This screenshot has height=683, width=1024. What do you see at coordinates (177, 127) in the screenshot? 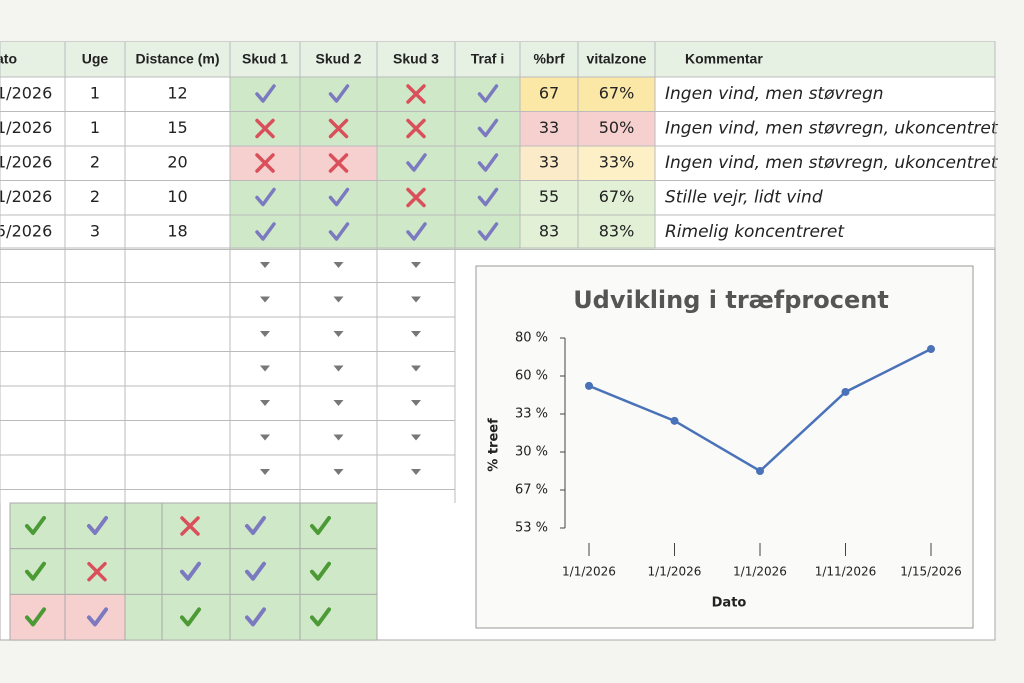
I see `cell: 15` at bounding box center [177, 127].